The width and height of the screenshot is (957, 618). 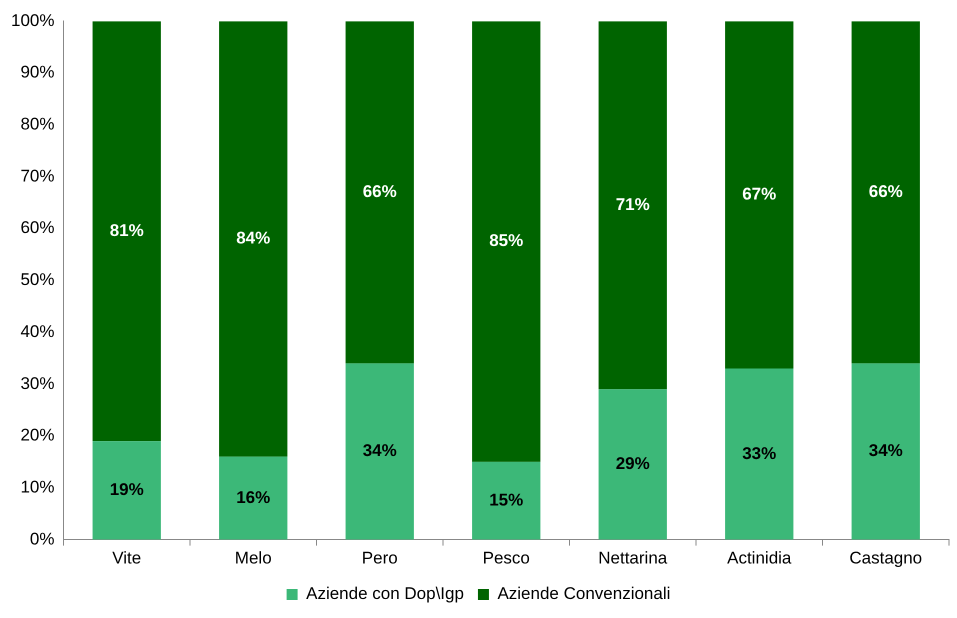 I want to click on y-tick-label: 20%, so click(x=37, y=435).